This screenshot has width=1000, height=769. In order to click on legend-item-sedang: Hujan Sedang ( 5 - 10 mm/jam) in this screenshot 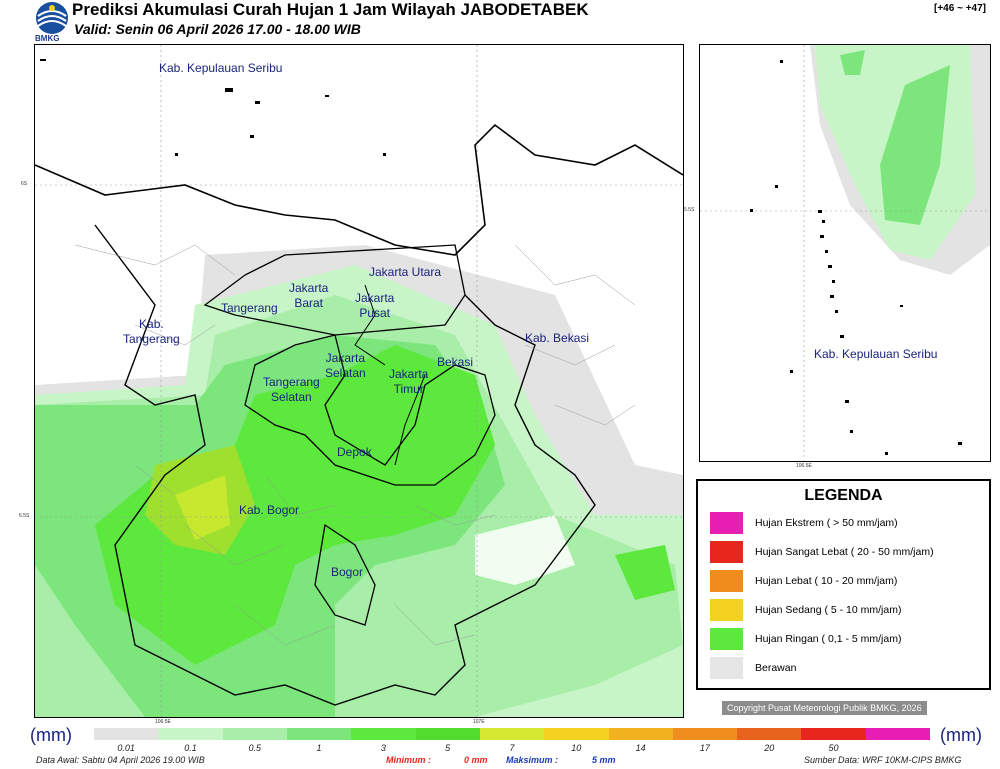, I will do `click(805, 610)`.